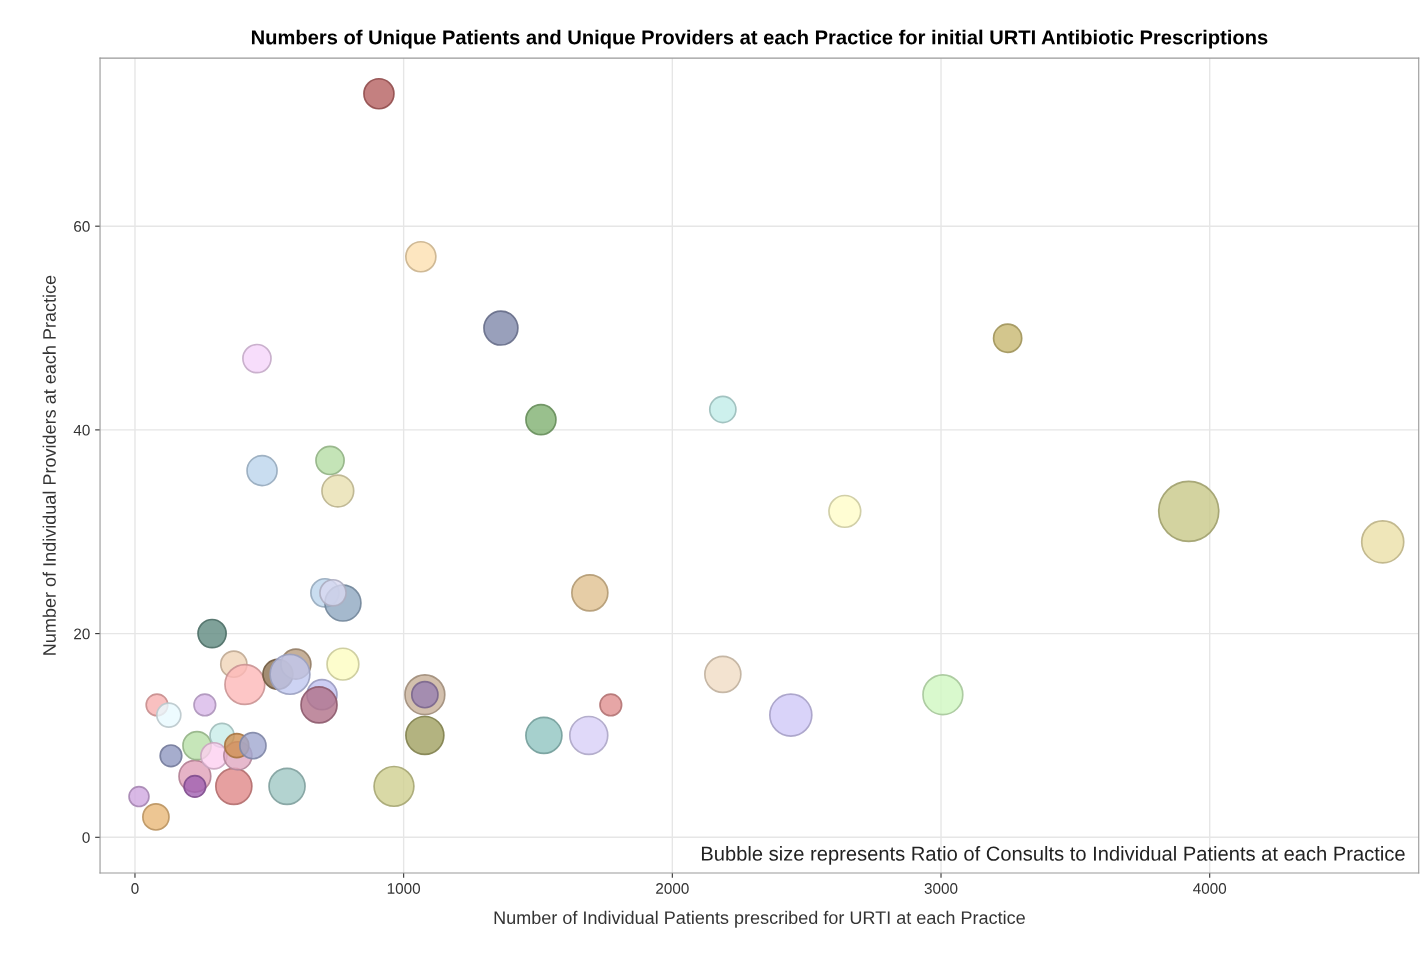  What do you see at coordinates (672, 888) in the screenshot?
I see `x-tick-label: 2000` at bounding box center [672, 888].